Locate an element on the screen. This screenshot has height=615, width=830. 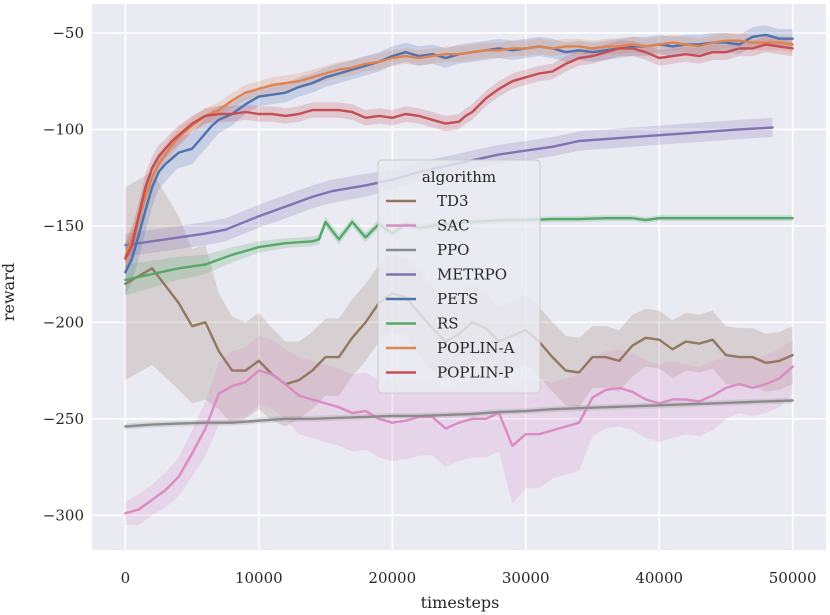
x-tick-label: 20000 is located at coordinates (392, 578).